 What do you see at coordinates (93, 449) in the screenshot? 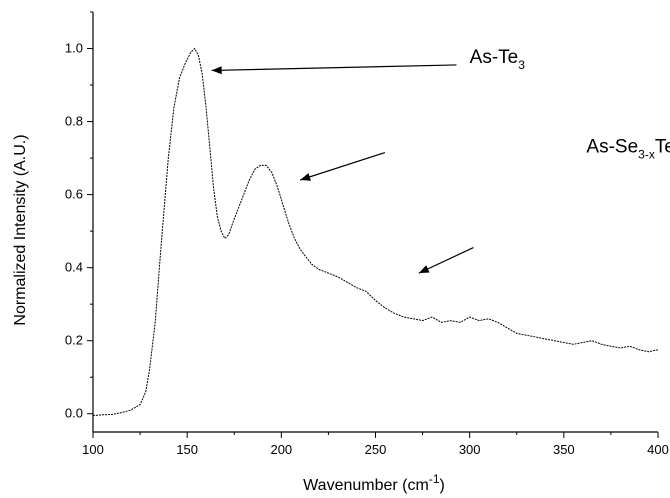
I see `x-tick-label: 100` at bounding box center [93, 449].